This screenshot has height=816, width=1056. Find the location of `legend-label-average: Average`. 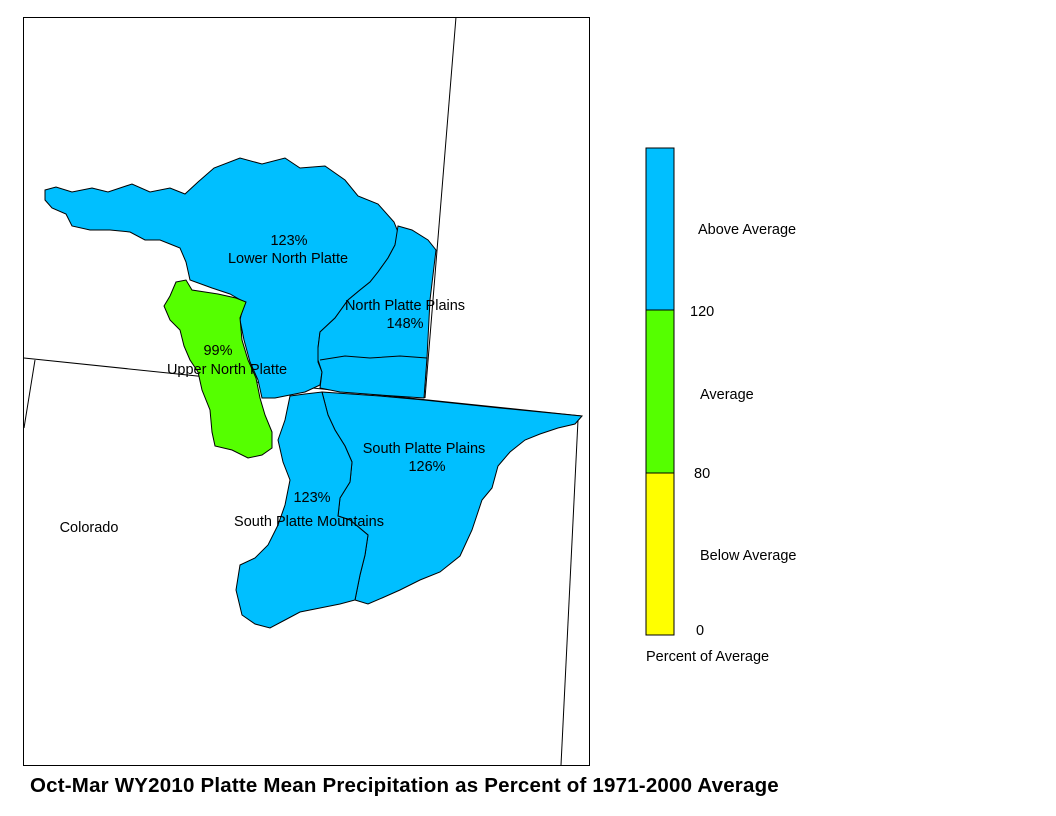

legend-label-average: Average is located at coordinates (727, 395).